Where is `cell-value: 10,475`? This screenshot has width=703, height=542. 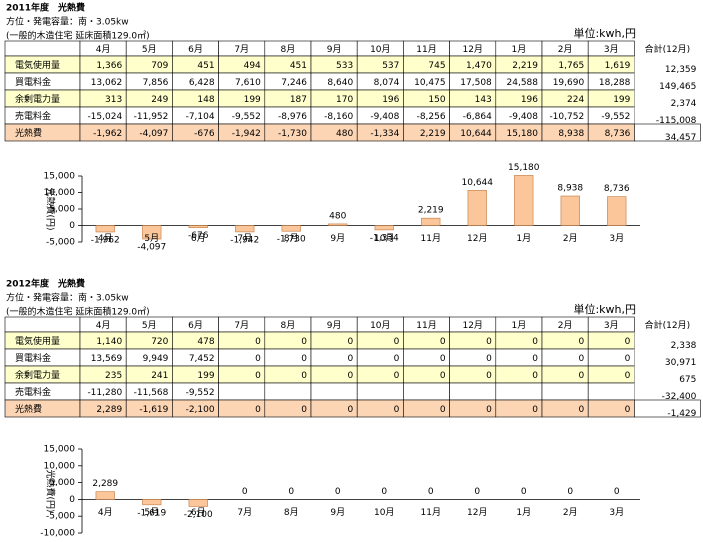 cell-value: 10,475 is located at coordinates (430, 83).